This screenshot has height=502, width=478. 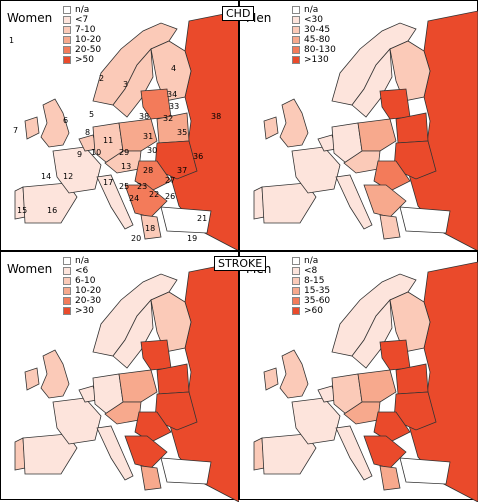 What do you see at coordinates (152, 150) in the screenshot?
I see `country-label: 30` at bounding box center [152, 150].